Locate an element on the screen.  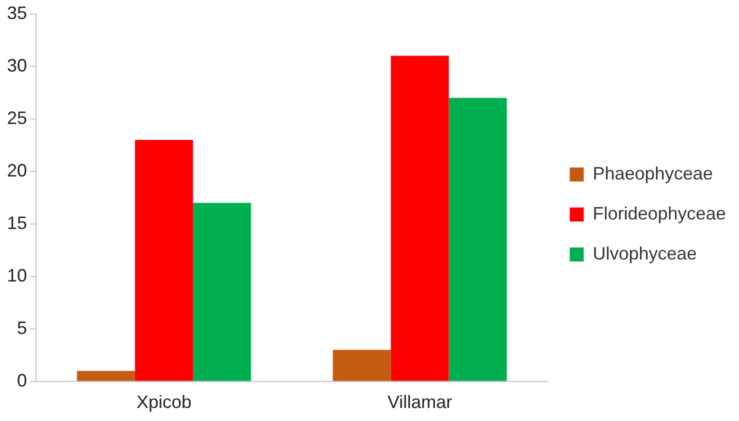
legend-label: Florideophyceae is located at coordinates (659, 213).